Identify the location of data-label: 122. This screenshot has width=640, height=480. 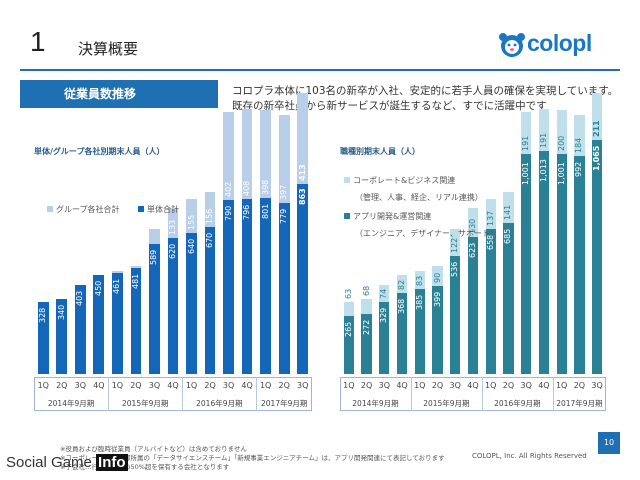
(455, 245).